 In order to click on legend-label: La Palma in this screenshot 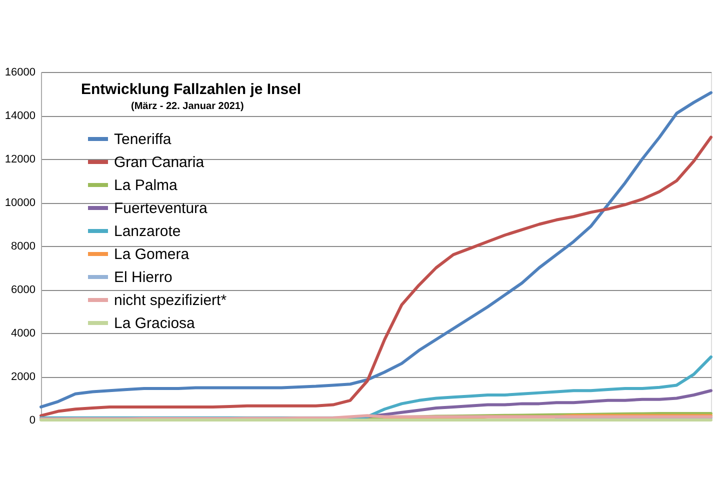, I will do `click(146, 185)`.